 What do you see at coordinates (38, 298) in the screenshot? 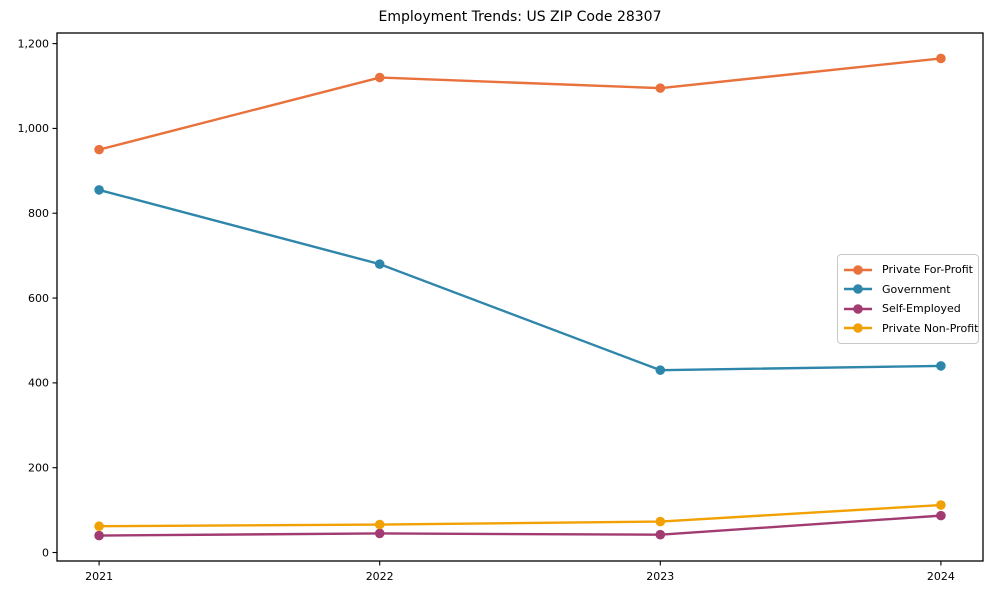
I see `y-axis-tick-label: 600` at bounding box center [38, 298].